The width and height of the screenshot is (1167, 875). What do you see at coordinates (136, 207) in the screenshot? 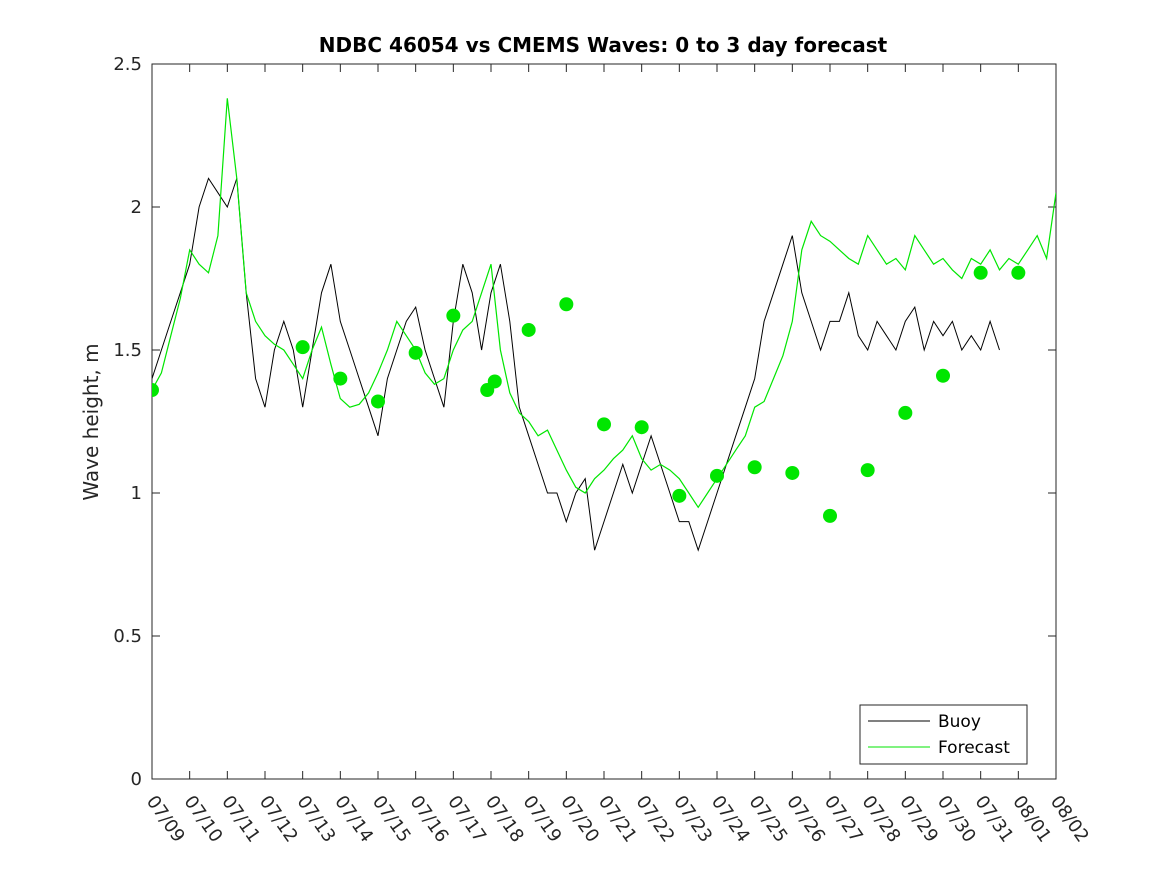
I see `y-tick-label: 2` at bounding box center [136, 207].